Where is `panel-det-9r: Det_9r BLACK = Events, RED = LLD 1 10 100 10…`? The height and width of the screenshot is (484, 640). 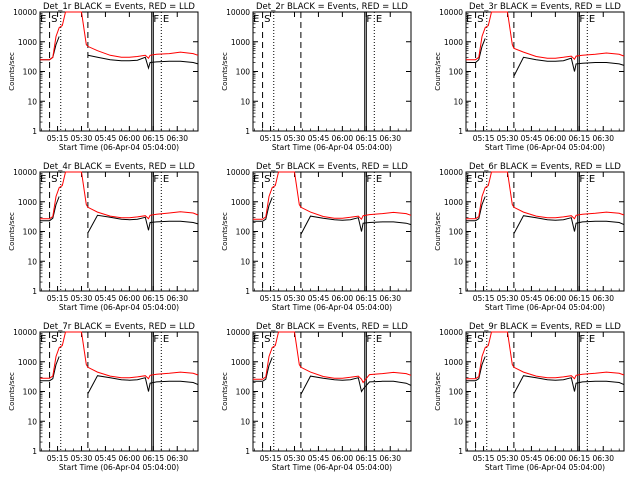
panel-det-9r: Det_9r BLACK = Events, RED = LLD 1 10 100 10… is located at coordinates (529, 397).